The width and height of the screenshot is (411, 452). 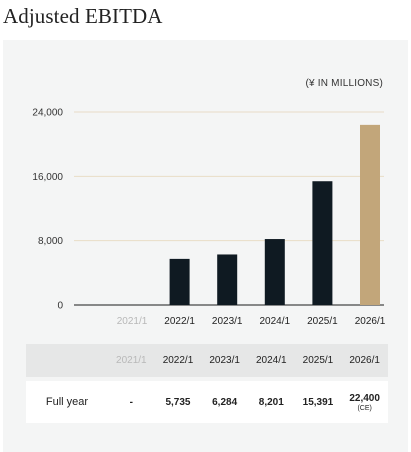 What do you see at coordinates (322, 321) in the screenshot?
I see `x-tick-label: 2025/1` at bounding box center [322, 321].